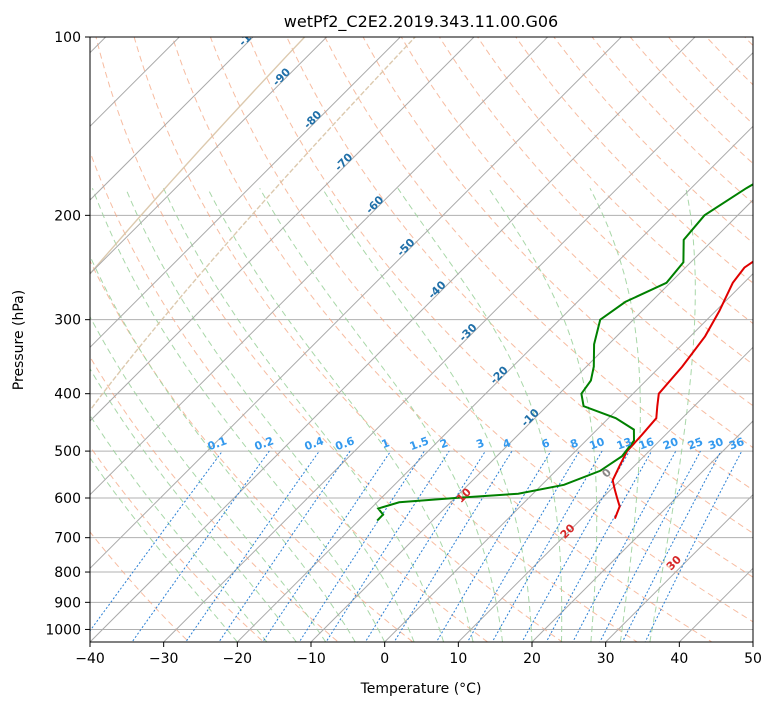 The image size is (775, 708). I want to click on x-tick-label: −40, so click(90, 659).